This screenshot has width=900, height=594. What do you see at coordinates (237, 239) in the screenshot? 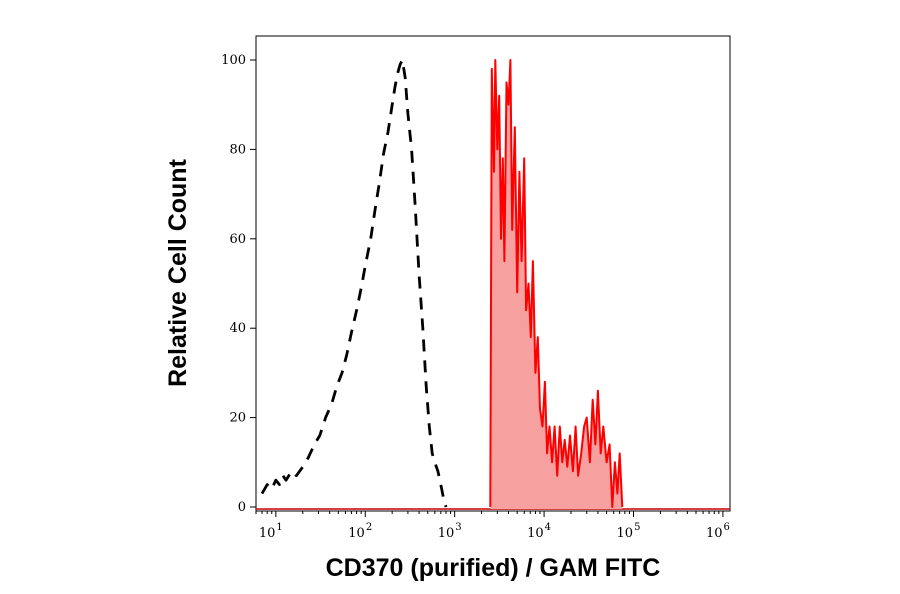
I see `y-tick-label: 60` at bounding box center [237, 239].